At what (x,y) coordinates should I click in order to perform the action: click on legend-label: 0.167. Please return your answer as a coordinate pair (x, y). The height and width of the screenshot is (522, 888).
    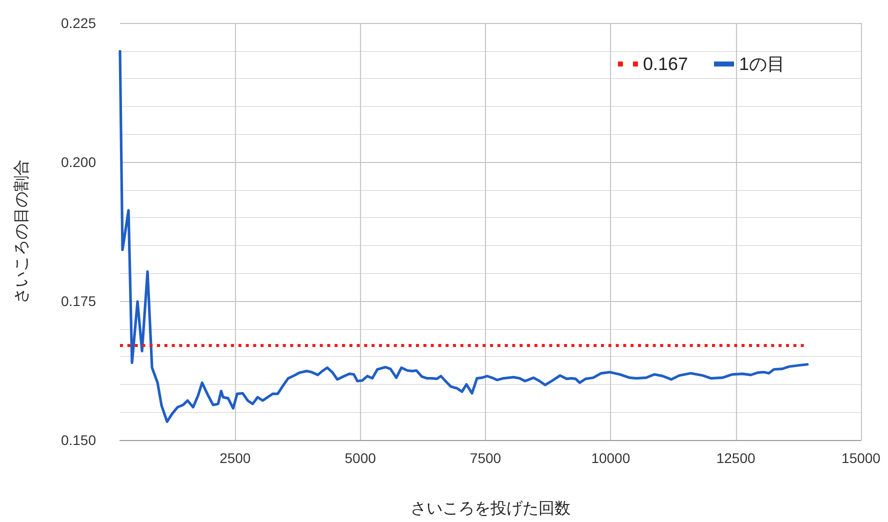
    Looking at the image, I should click on (665, 64).